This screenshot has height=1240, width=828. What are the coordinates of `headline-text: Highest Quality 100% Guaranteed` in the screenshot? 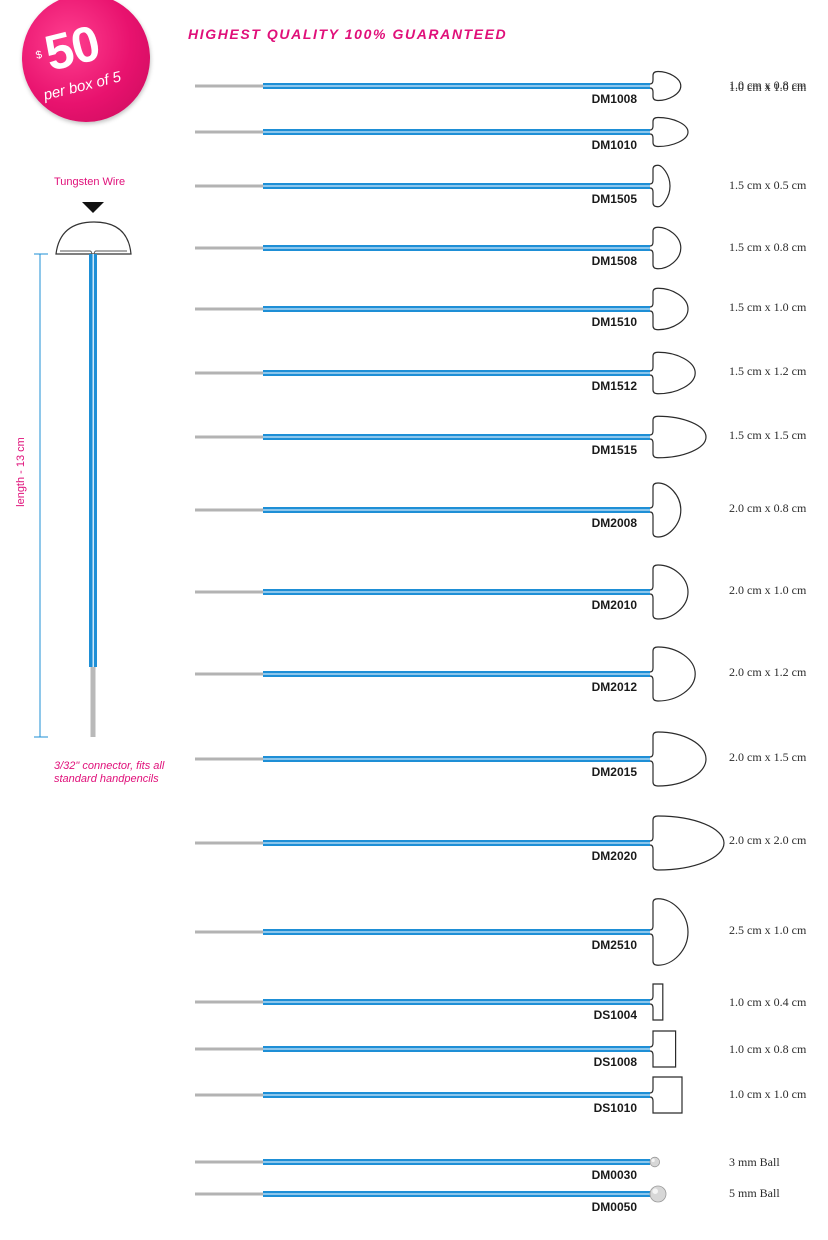 It's located at (348, 34).